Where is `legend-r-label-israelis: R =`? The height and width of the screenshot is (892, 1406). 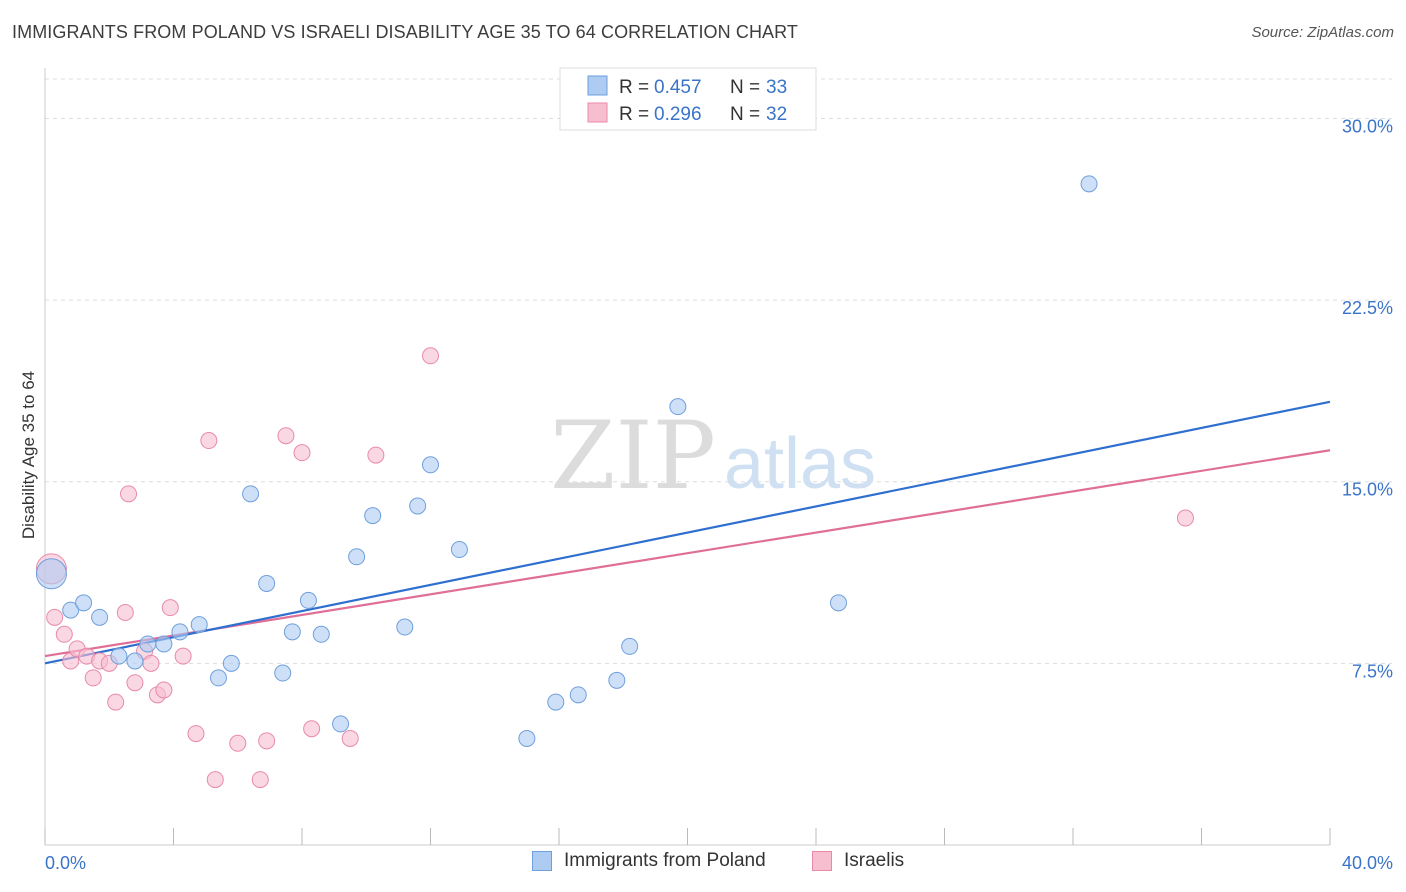 legend-r-label-israelis: R = is located at coordinates (634, 114).